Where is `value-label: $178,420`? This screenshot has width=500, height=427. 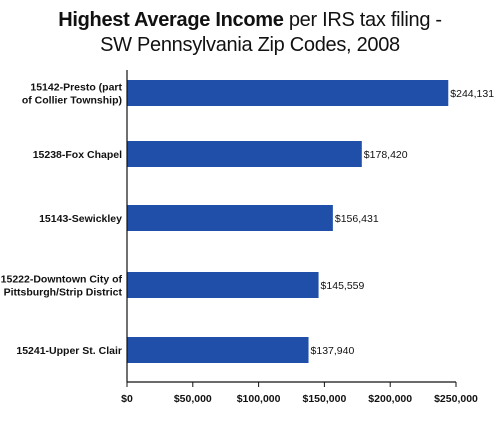
value-label: $178,420 is located at coordinates (386, 155).